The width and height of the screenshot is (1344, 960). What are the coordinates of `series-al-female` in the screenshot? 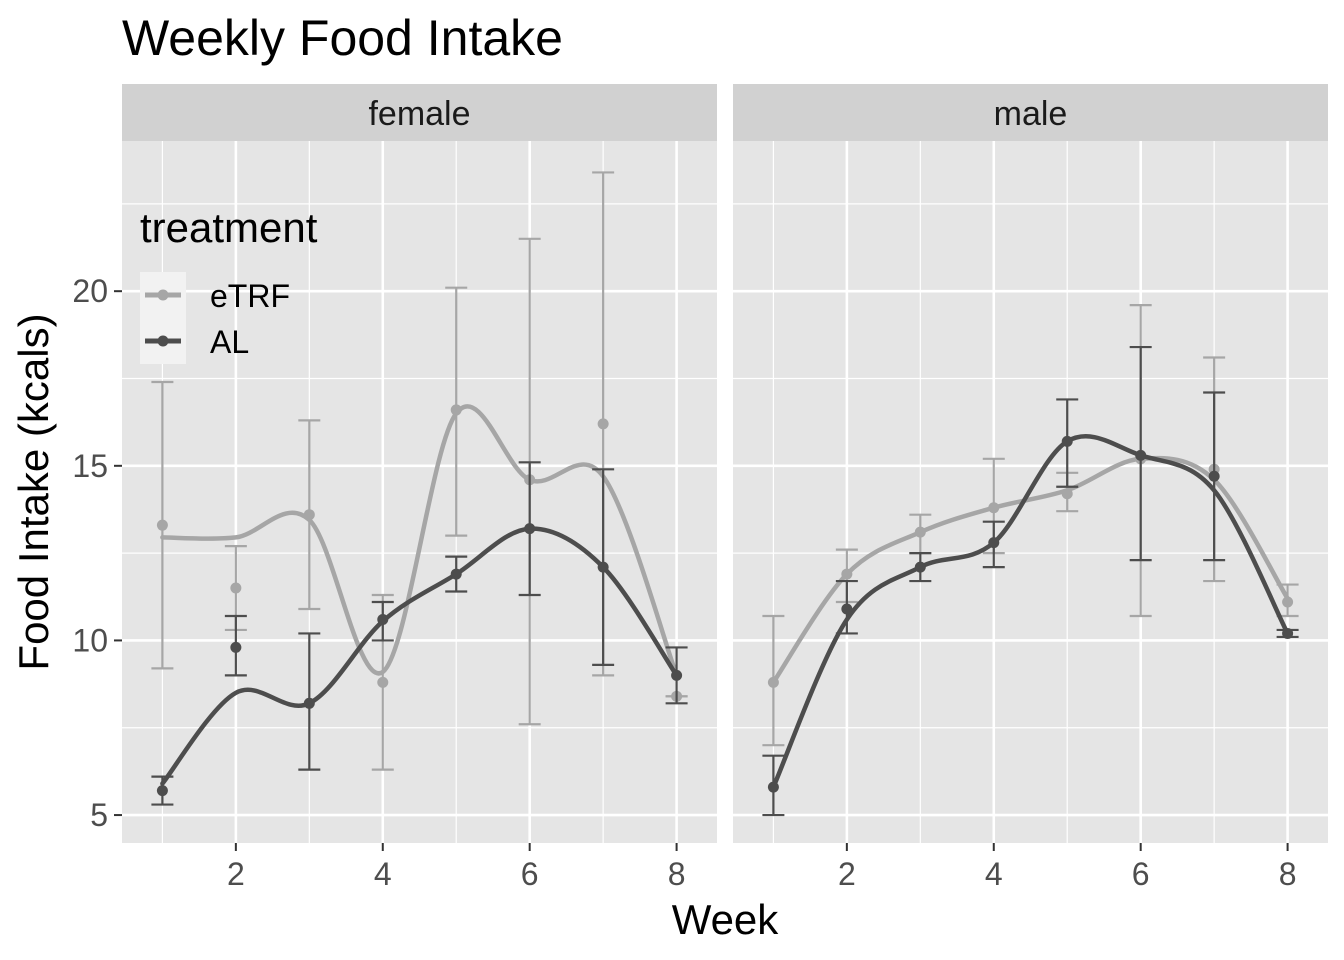 It's located at (419, 633).